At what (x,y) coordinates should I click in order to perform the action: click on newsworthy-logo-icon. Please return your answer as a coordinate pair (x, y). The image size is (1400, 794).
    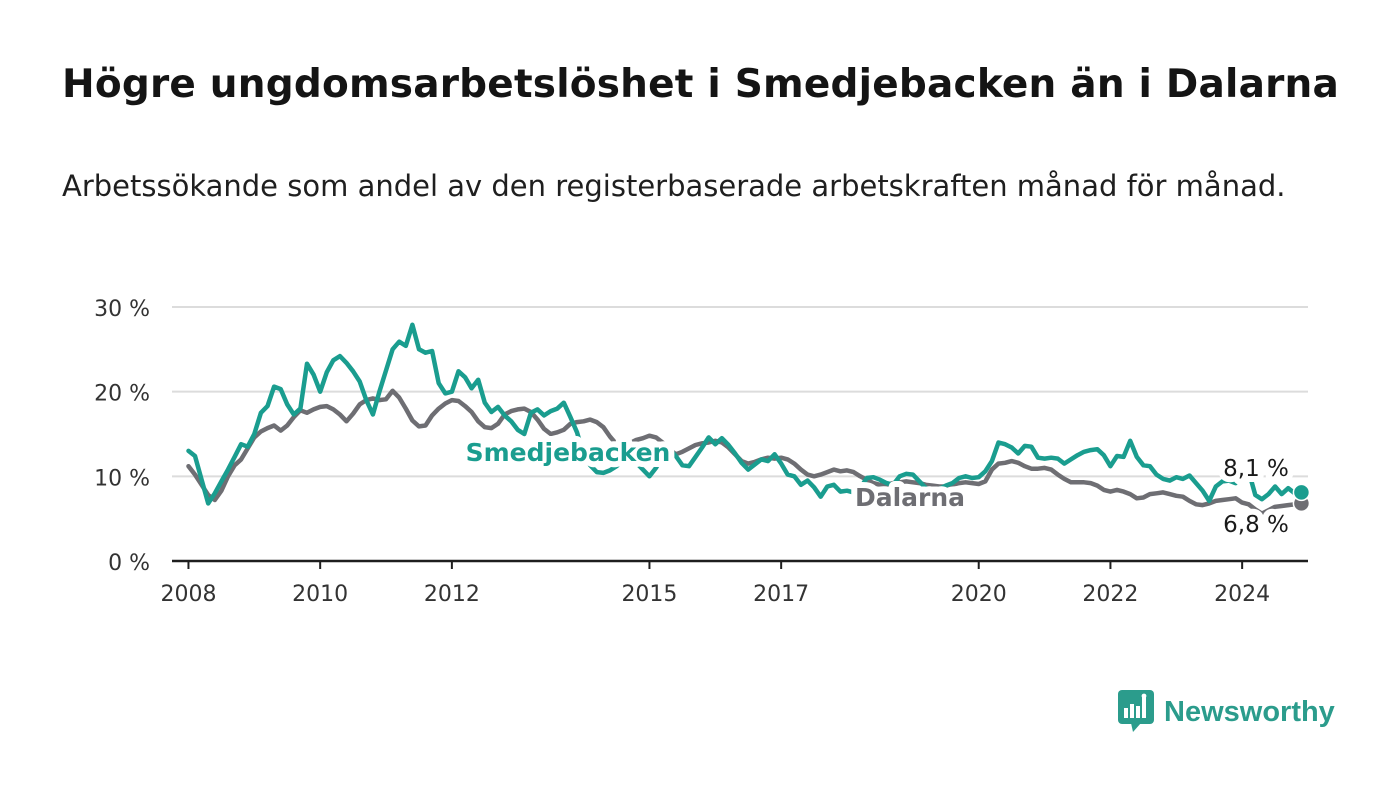
    Looking at the image, I should click on (1136, 711).